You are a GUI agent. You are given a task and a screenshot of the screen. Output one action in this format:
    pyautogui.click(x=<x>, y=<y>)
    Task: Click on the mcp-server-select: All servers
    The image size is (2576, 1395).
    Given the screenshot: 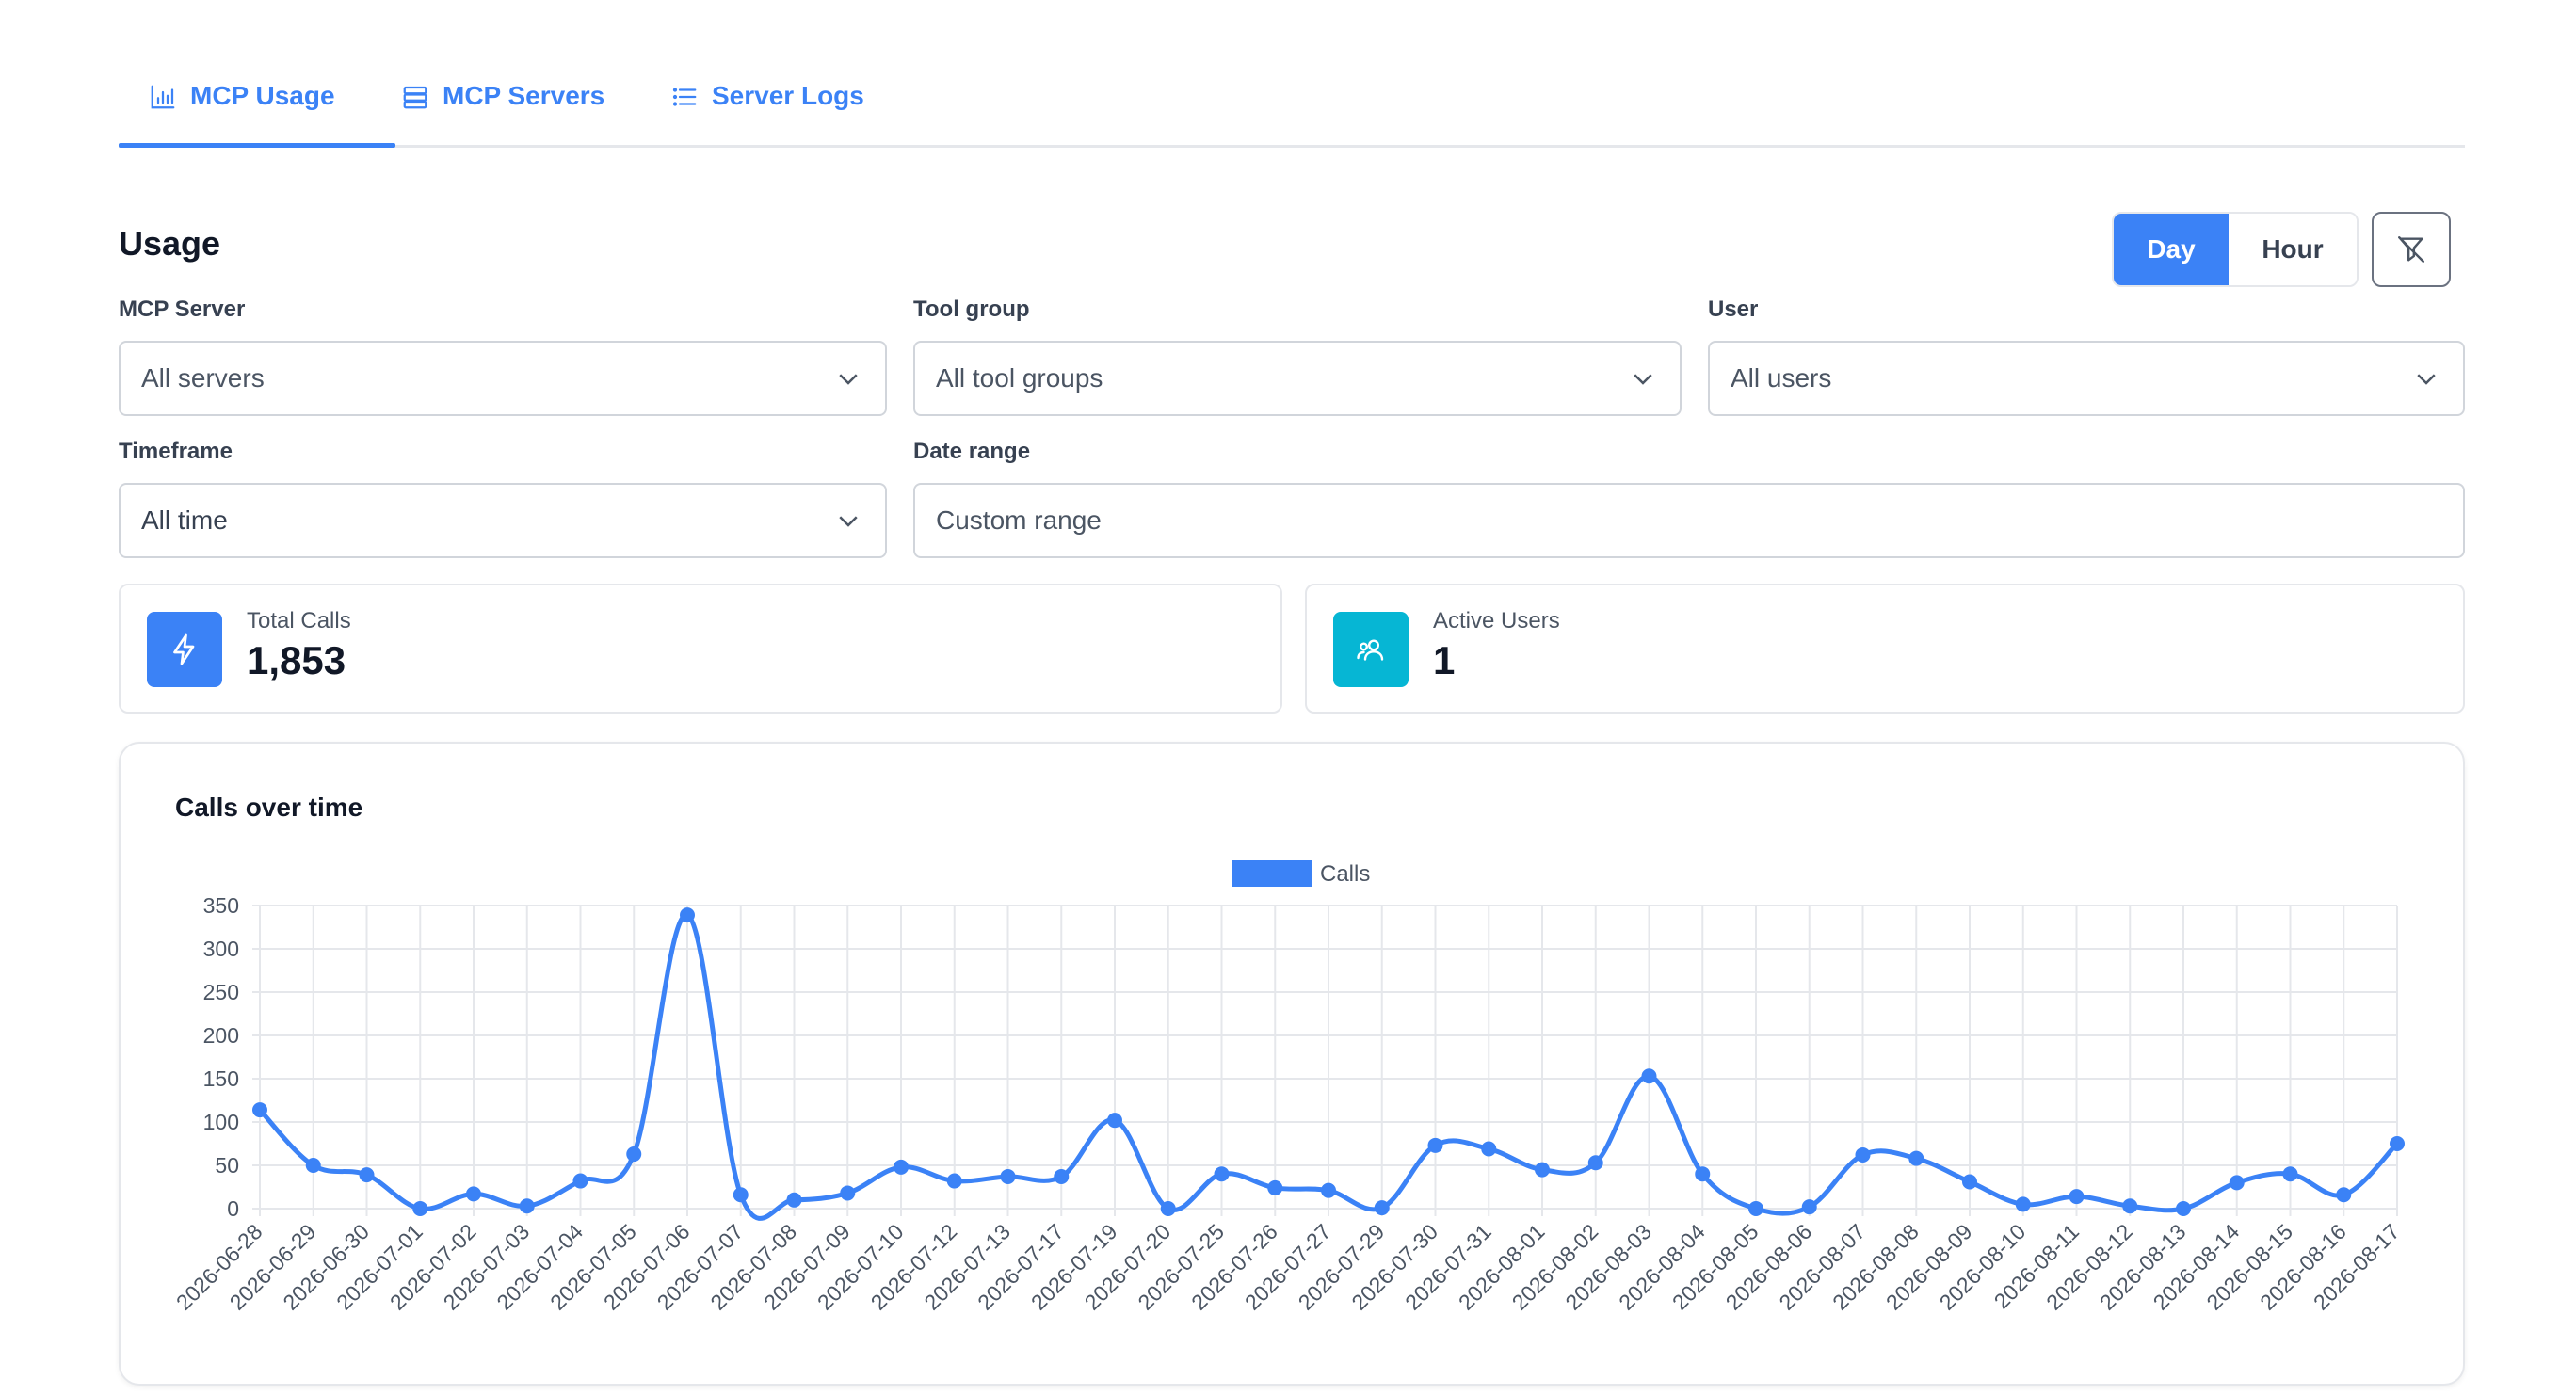 What is the action you would take?
    pyautogui.click(x=503, y=378)
    